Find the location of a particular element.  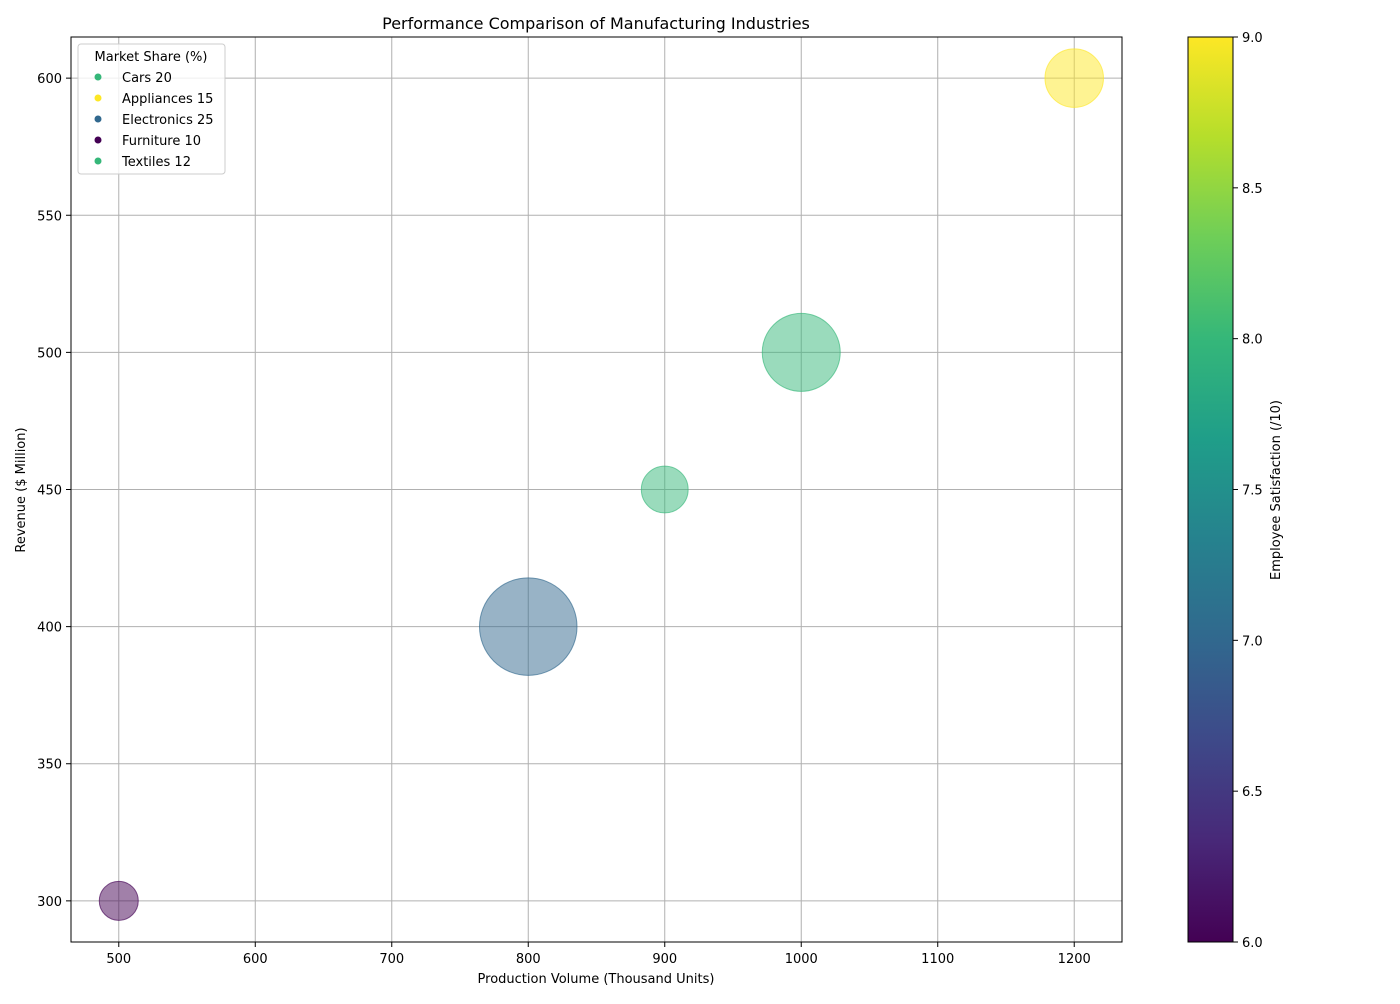

legend-box is located at coordinates (151, 109).